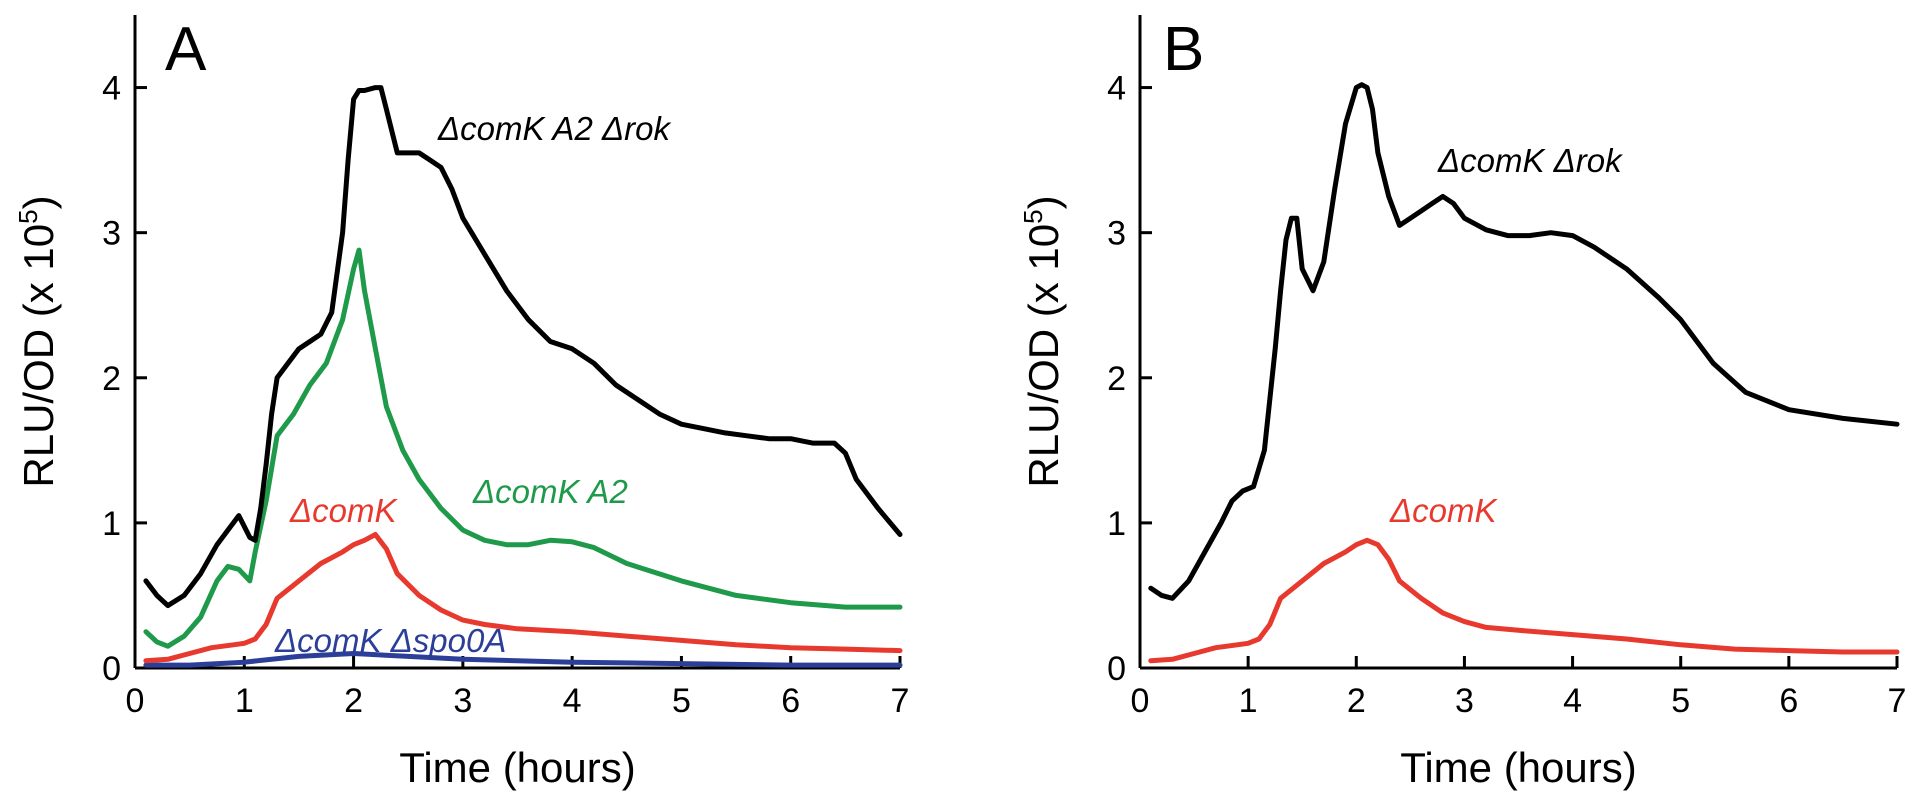 The height and width of the screenshot is (800, 1915). Describe the element at coordinates (554, 128) in the screenshot. I see `series-label: ΔcomK A2 Δrok` at that location.